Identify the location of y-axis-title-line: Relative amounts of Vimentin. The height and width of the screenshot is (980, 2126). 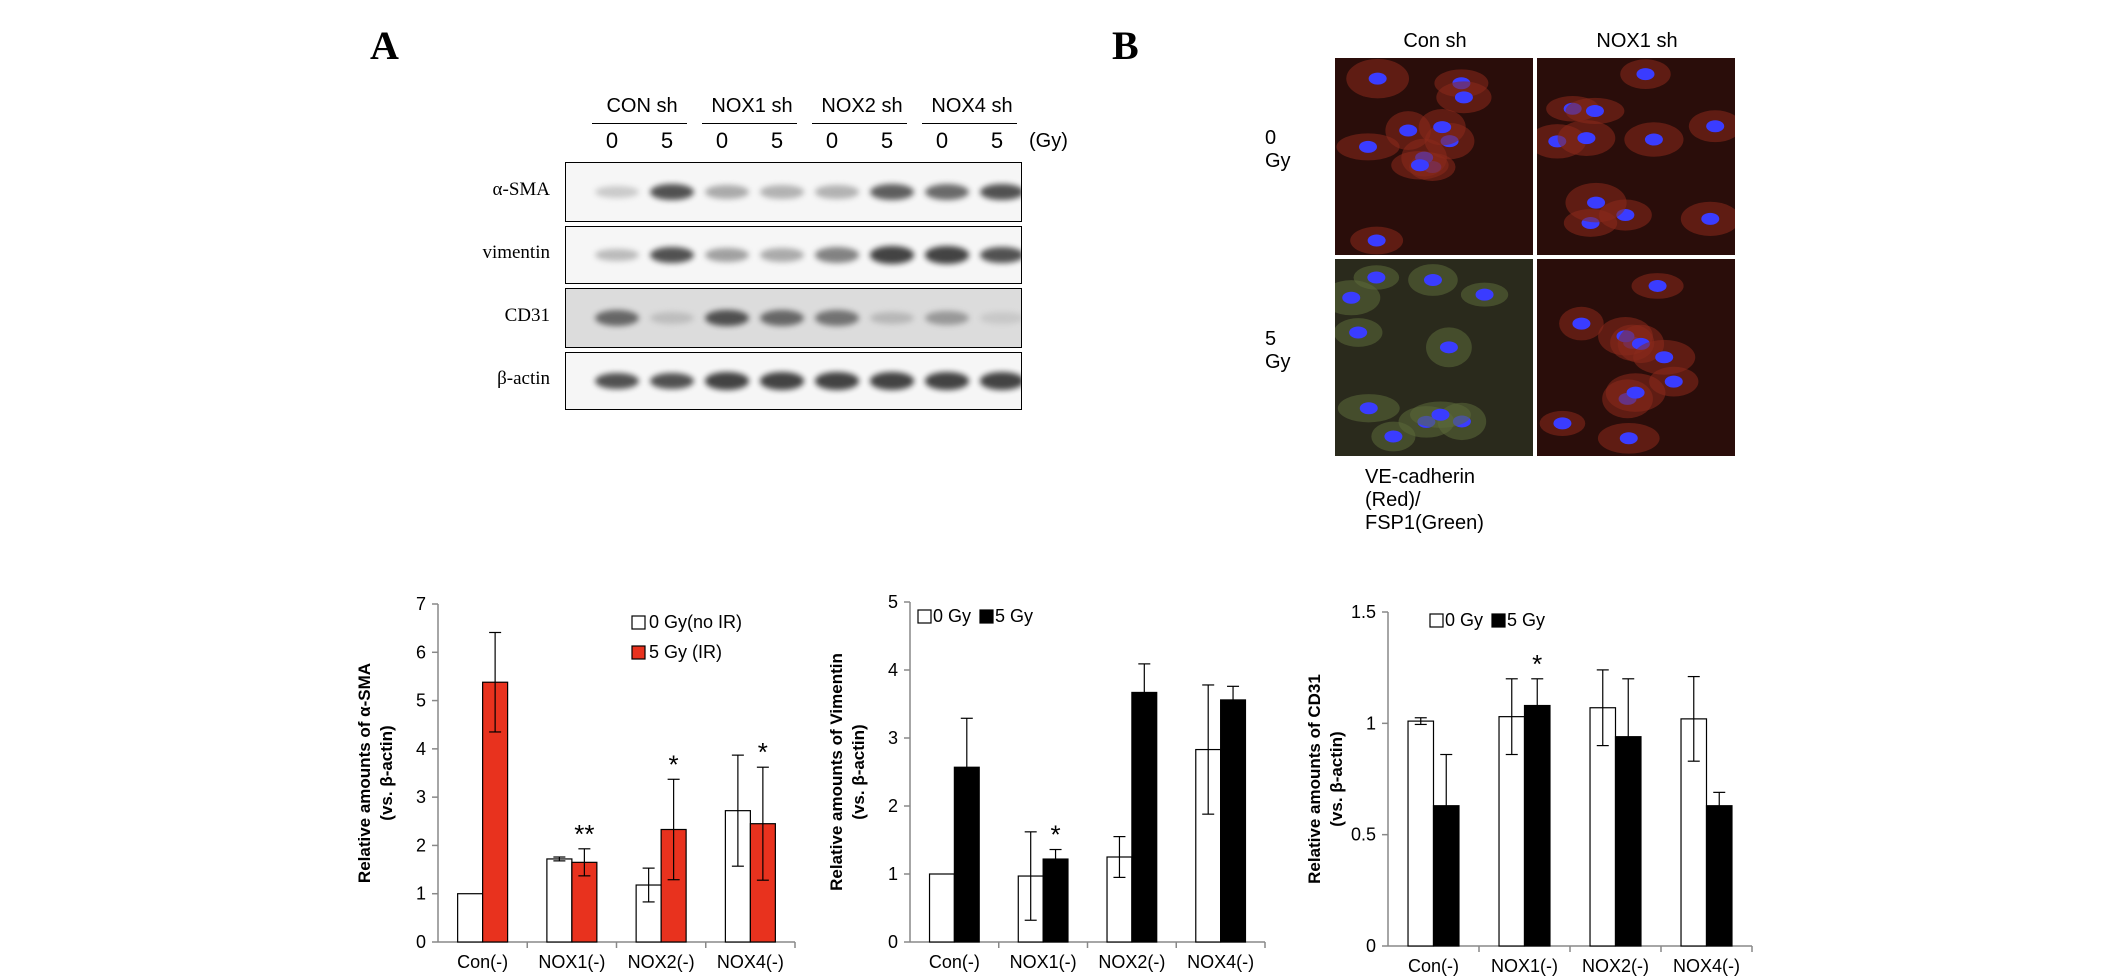
(836, 772).